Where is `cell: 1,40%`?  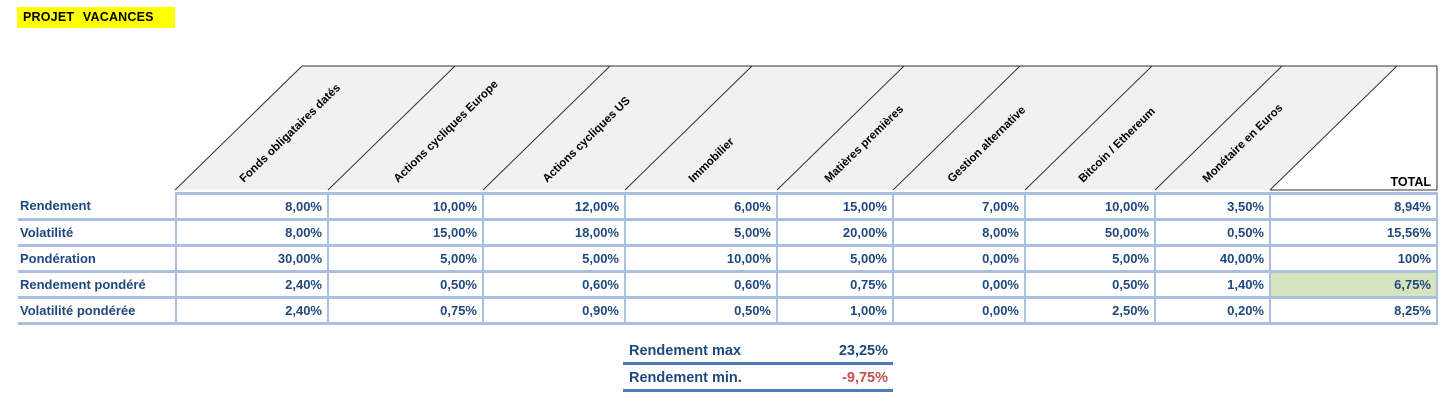
cell: 1,40% is located at coordinates (1212, 284).